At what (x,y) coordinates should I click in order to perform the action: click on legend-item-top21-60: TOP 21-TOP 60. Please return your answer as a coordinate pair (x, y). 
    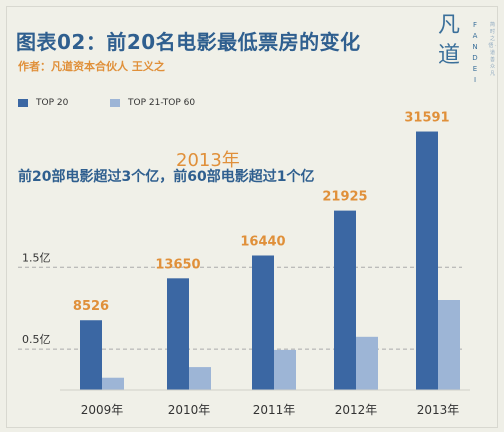
    Looking at the image, I should click on (152, 103).